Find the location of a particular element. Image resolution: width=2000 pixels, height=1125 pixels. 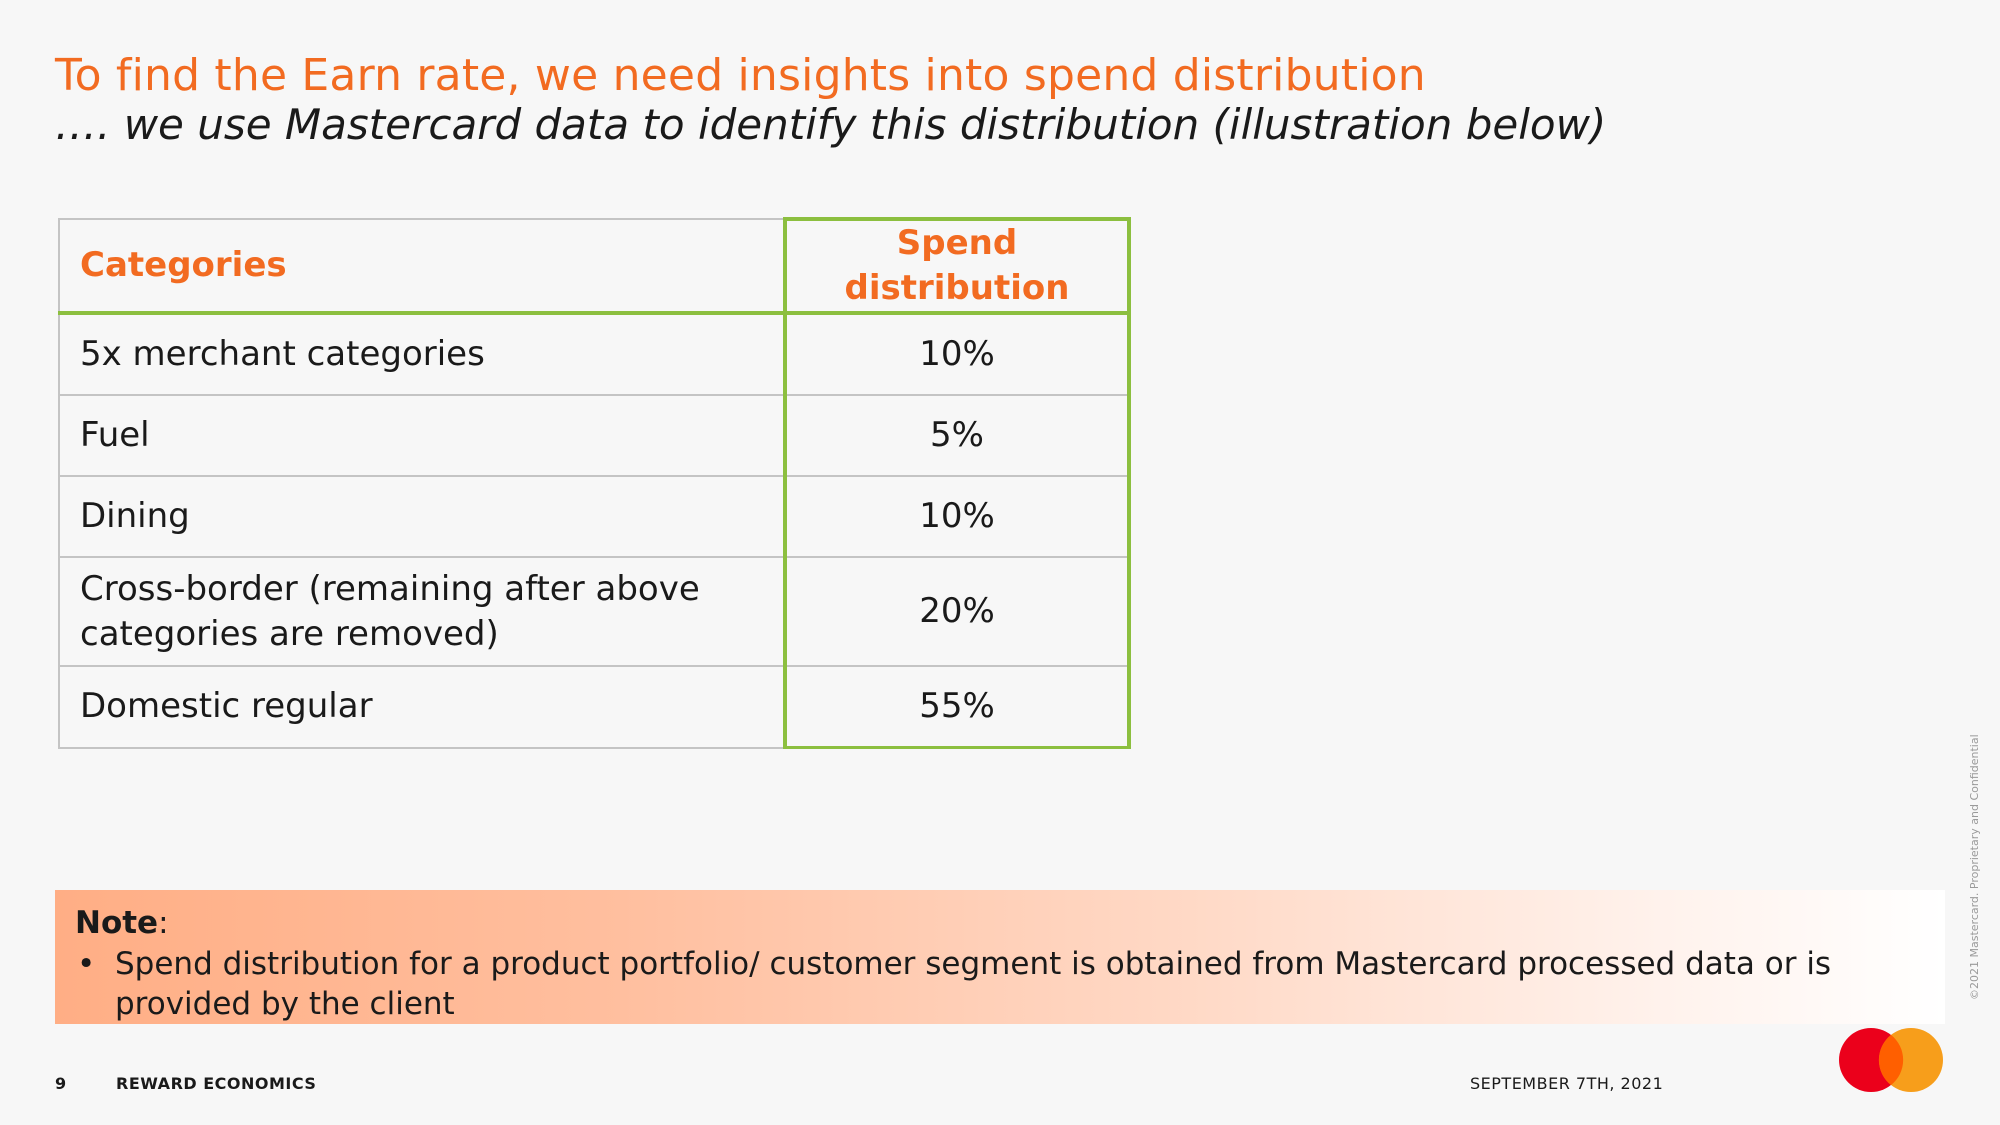

value-cell: 20% is located at coordinates (957, 611).